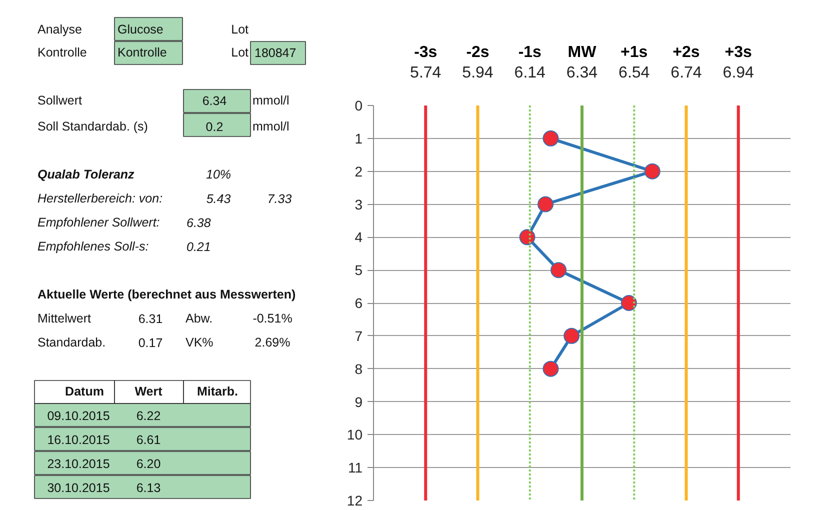  What do you see at coordinates (686, 52) in the screenshot?
I see `ref-line-label: +2s` at bounding box center [686, 52].